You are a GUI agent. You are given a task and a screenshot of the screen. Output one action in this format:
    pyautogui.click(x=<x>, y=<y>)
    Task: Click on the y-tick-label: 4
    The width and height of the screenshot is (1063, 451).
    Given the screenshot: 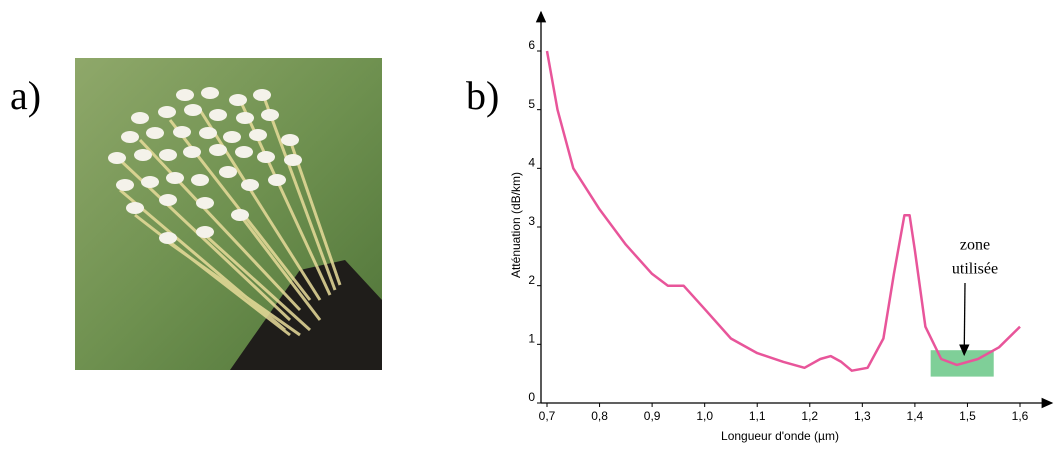 What is the action you would take?
    pyautogui.click(x=531, y=163)
    